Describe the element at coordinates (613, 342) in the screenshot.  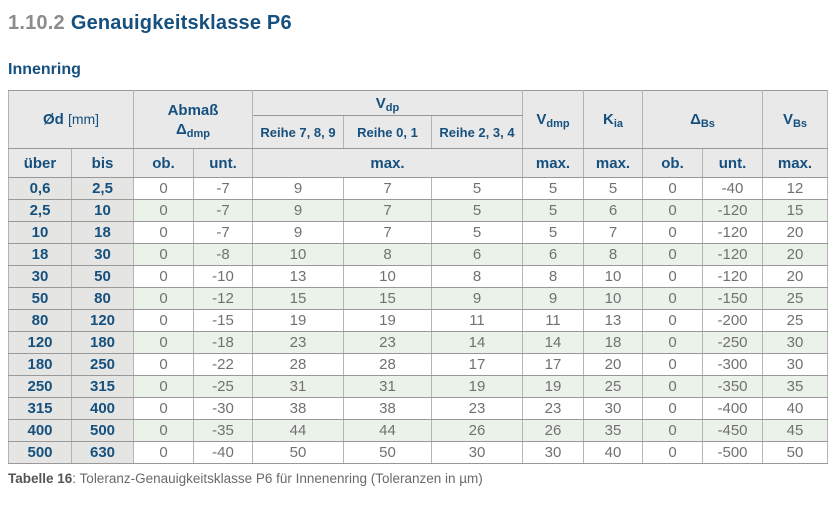
I see `value-cell: 18` at that location.